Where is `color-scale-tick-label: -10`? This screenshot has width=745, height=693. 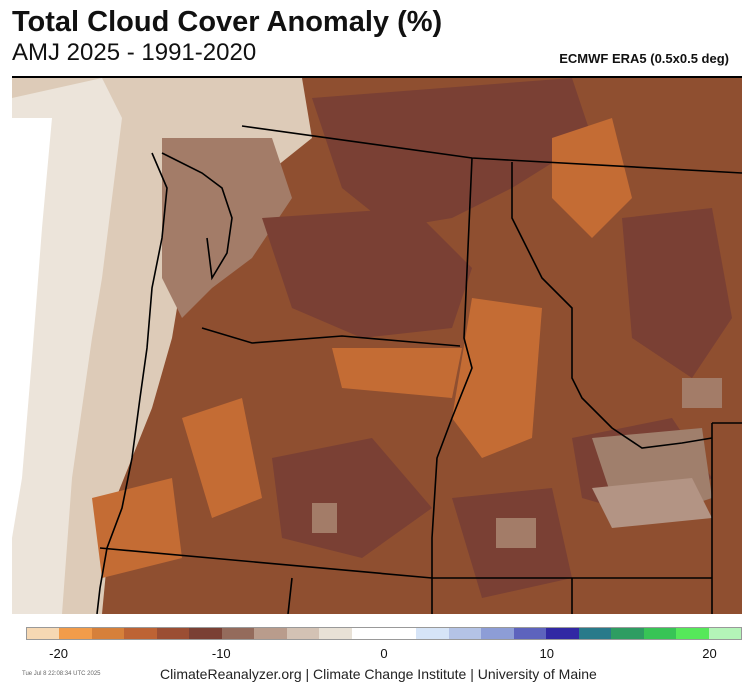
color-scale-tick-label: -10 is located at coordinates (221, 653).